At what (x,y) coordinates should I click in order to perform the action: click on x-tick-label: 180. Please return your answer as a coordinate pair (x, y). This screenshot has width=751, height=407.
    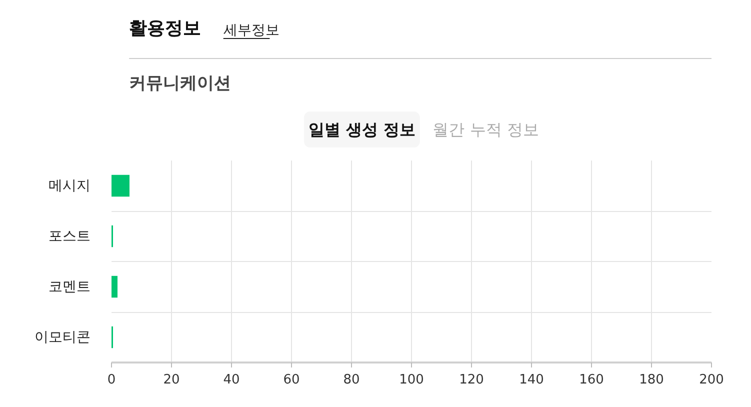
    Looking at the image, I should click on (651, 380).